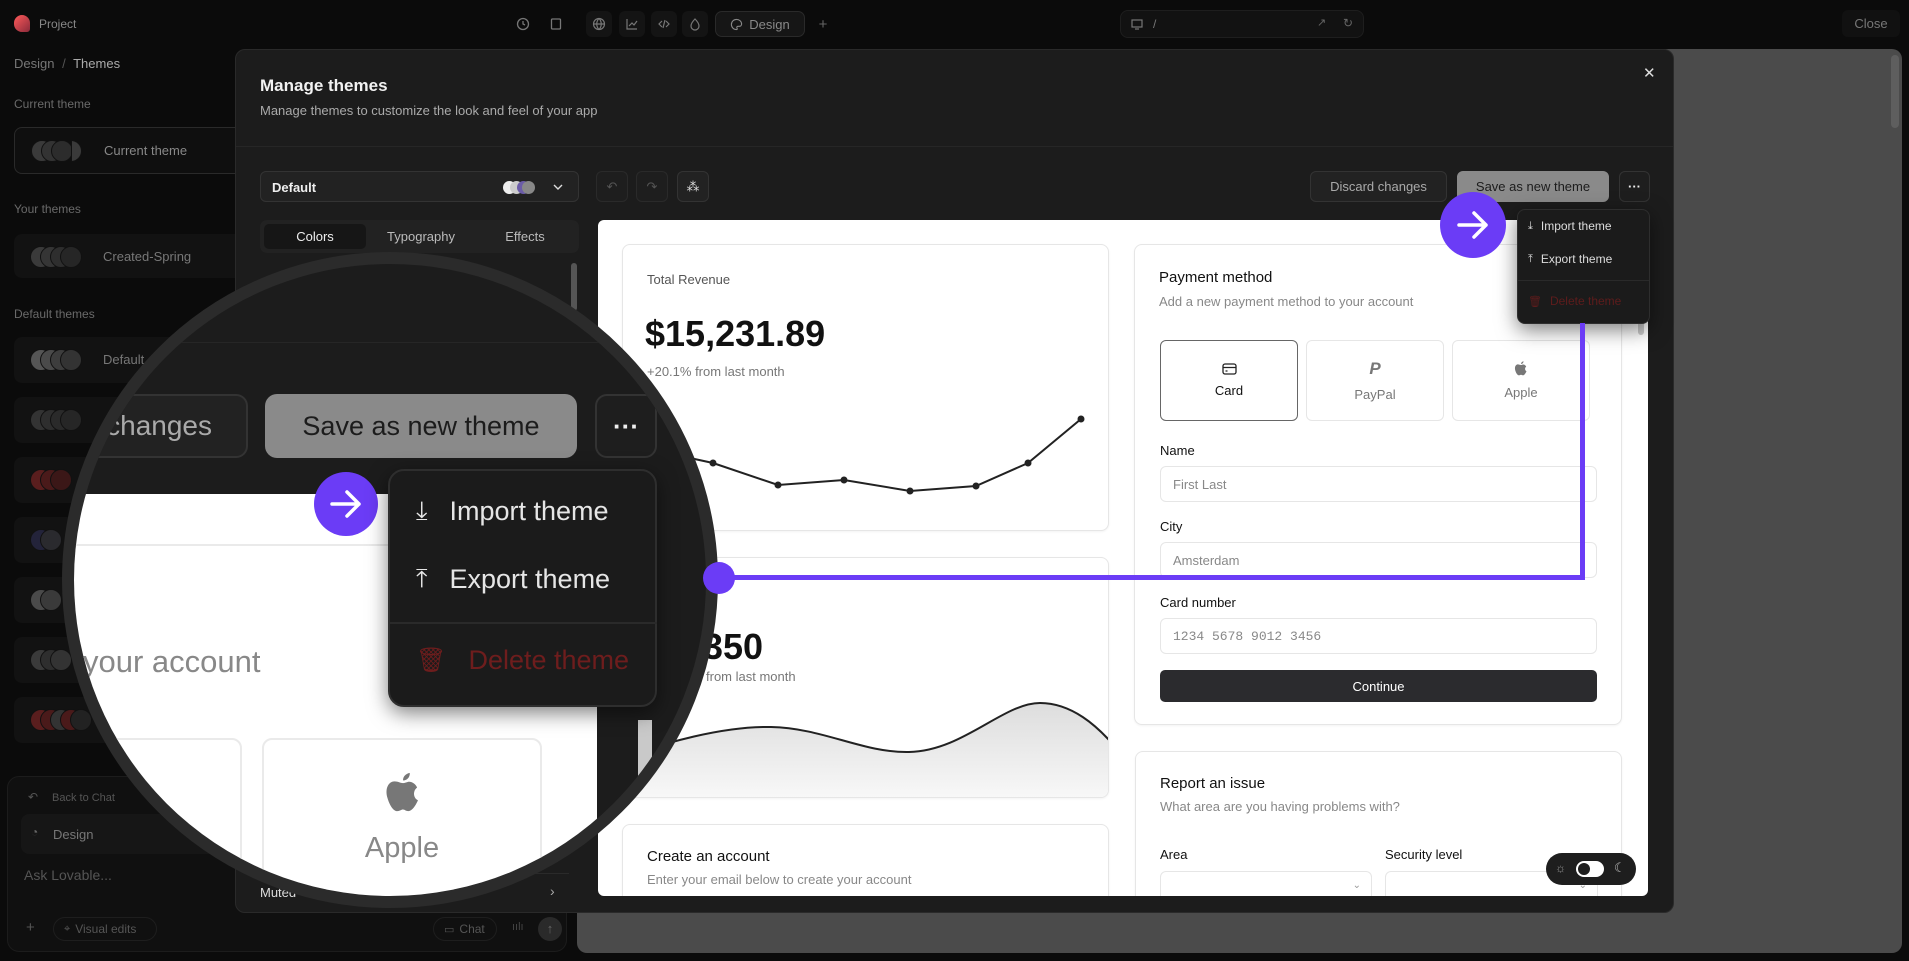 The width and height of the screenshot is (1909, 961). What do you see at coordinates (735, 333) in the screenshot?
I see `revenue-value: $15,231.89` at bounding box center [735, 333].